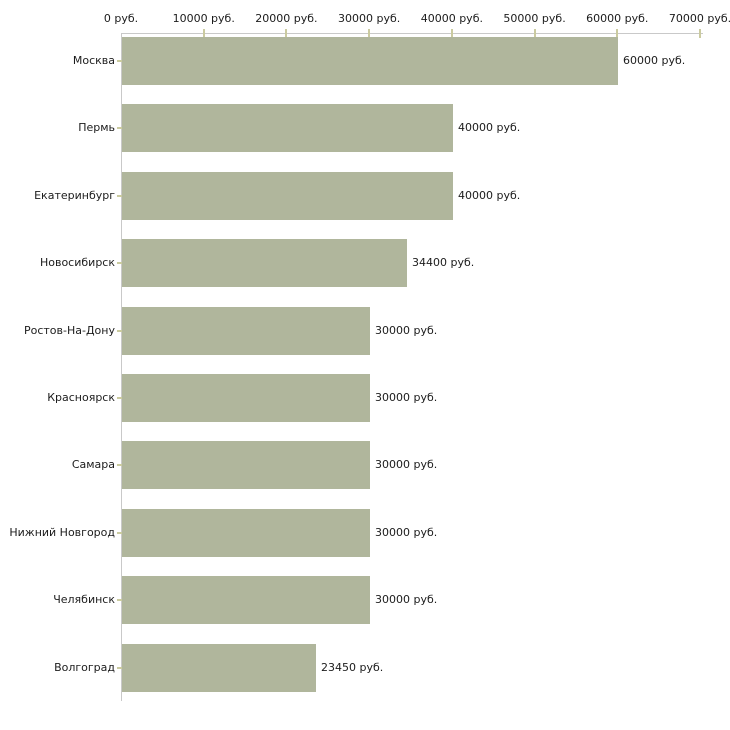 This screenshot has width=730, height=730. Describe the element at coordinates (96, 127) in the screenshot. I see `category-label: Пермь` at that location.